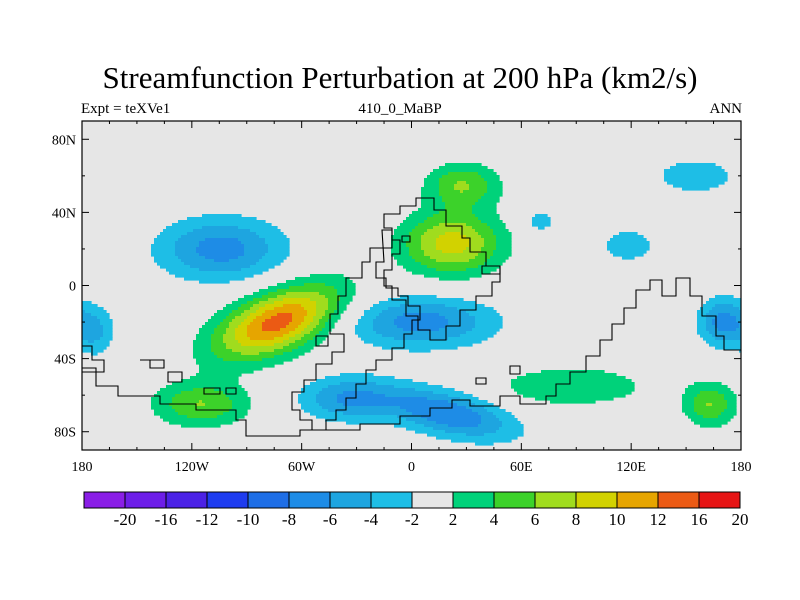  What do you see at coordinates (65, 360) in the screenshot?
I see `y-tick-label: 40S` at bounding box center [65, 360].